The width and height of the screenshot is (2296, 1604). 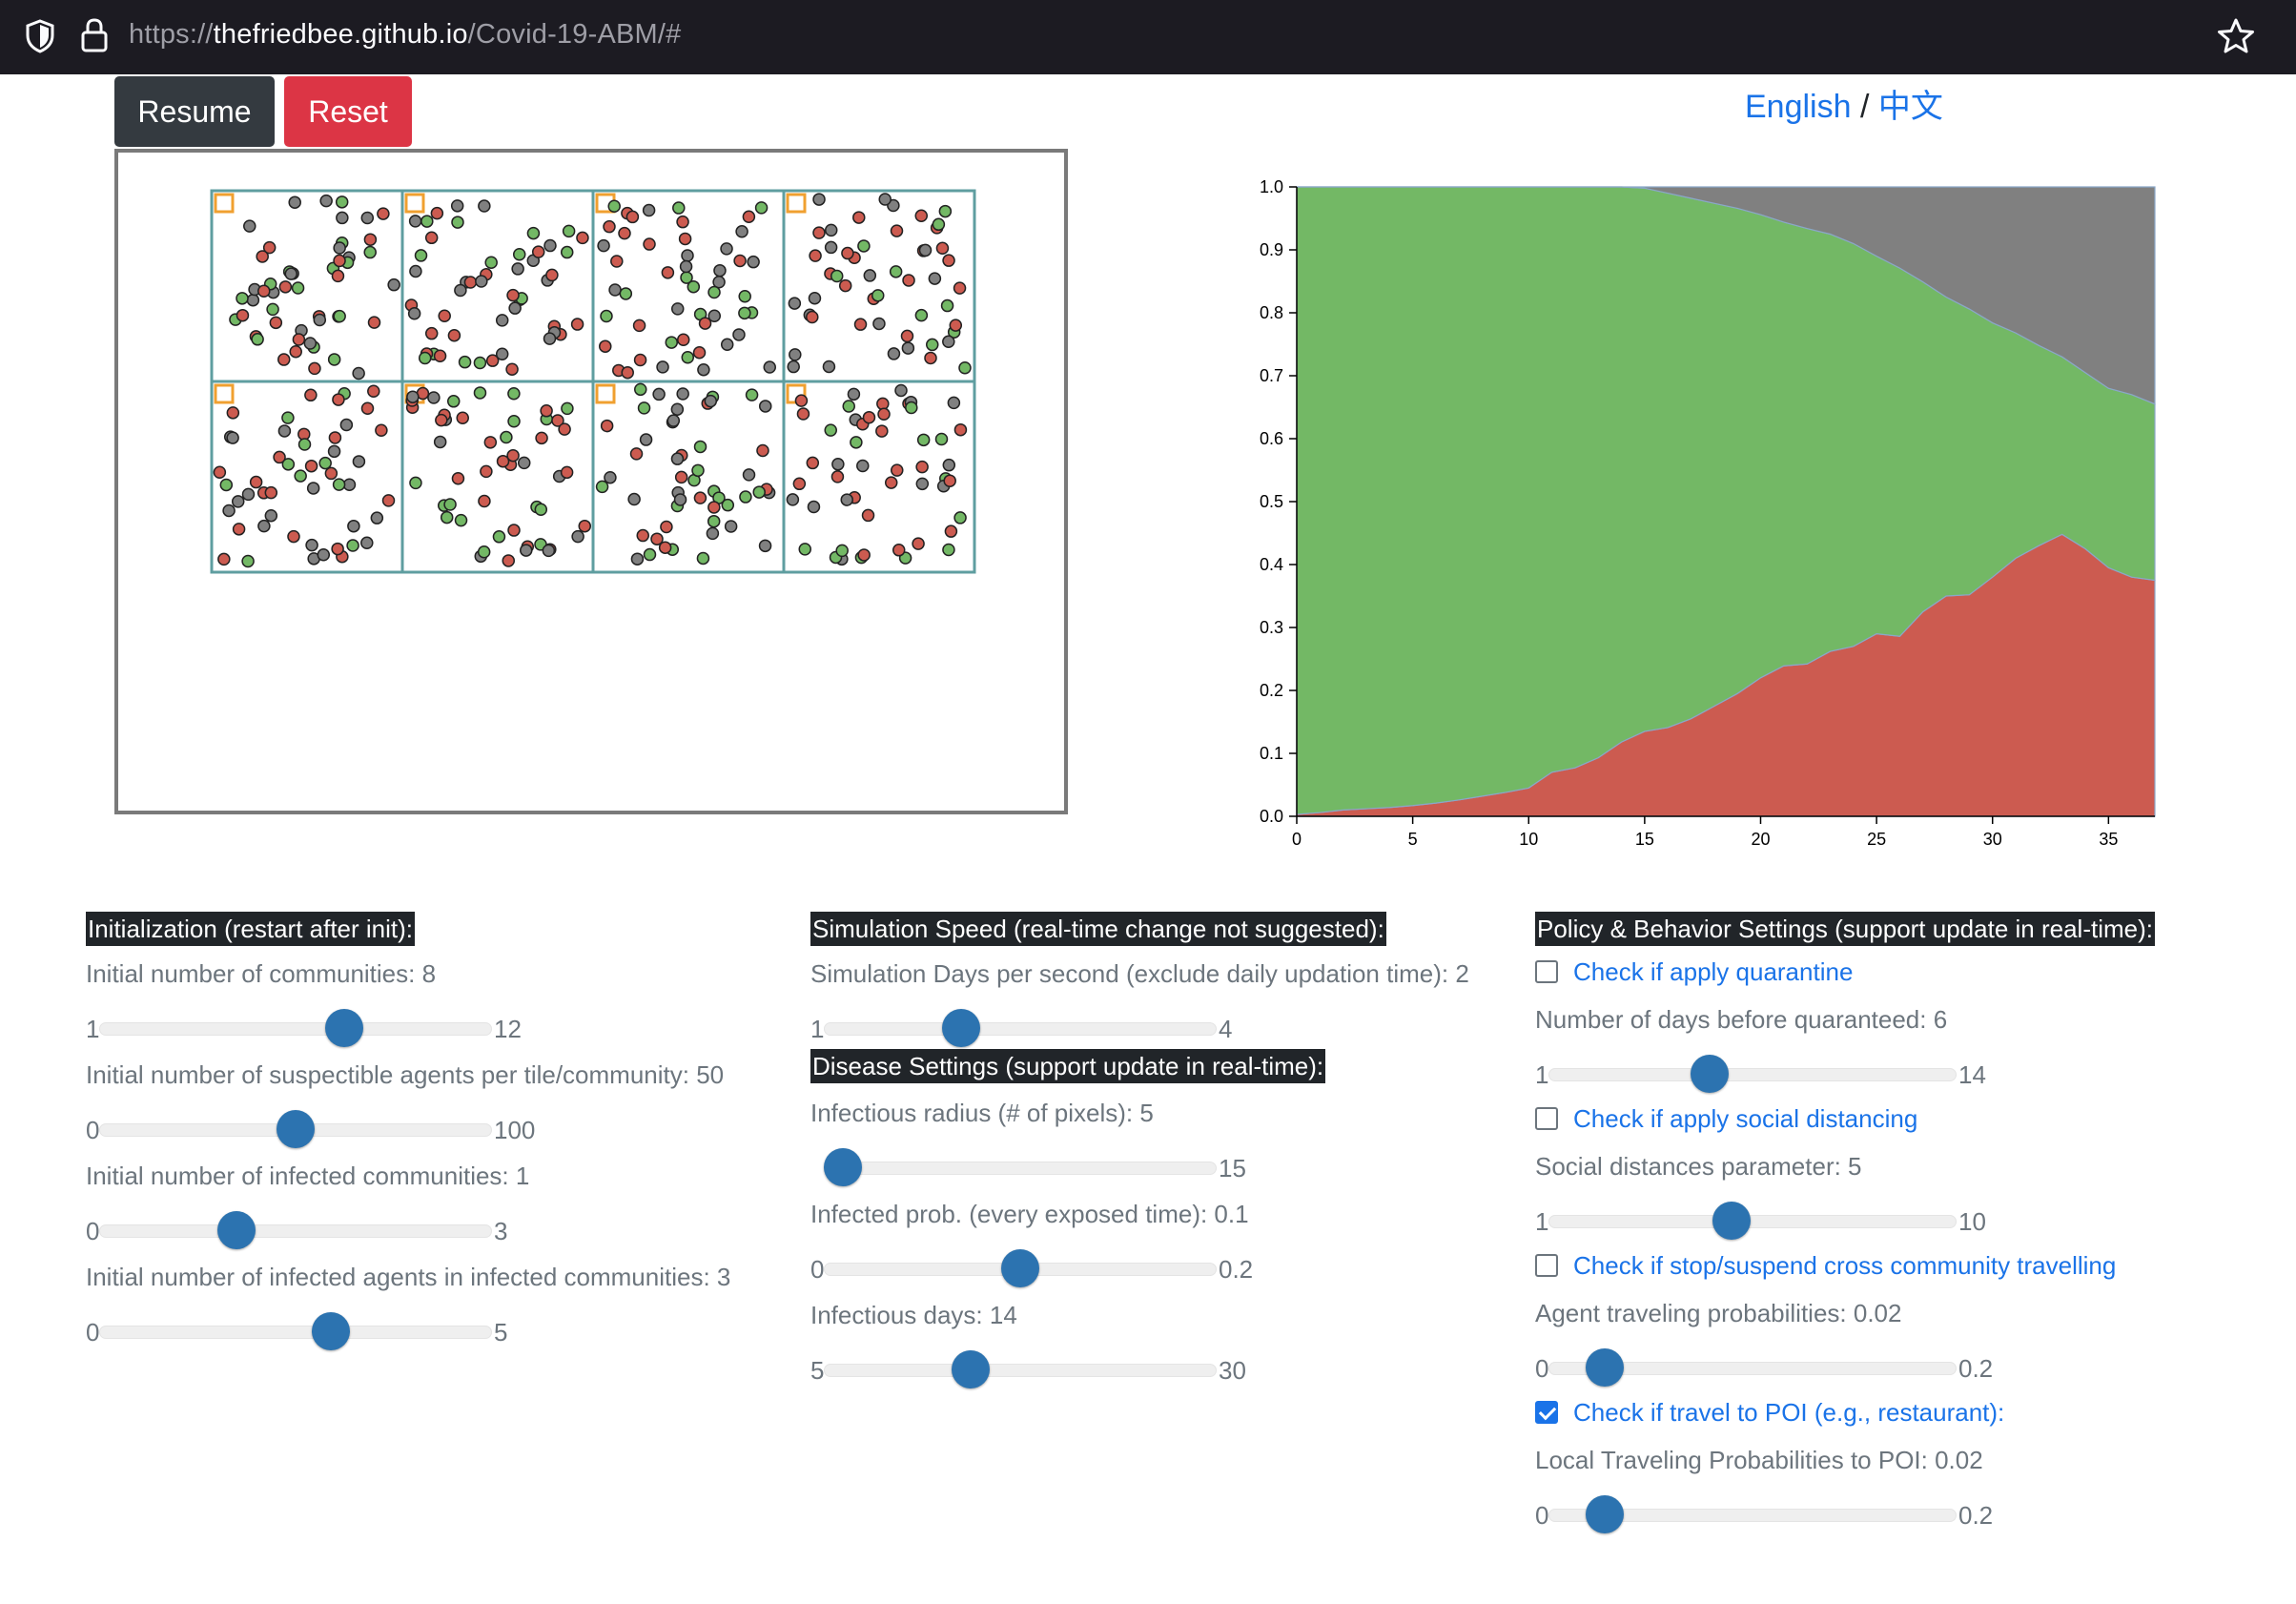 What do you see at coordinates (1798, 107) in the screenshot?
I see `english-link: English` at bounding box center [1798, 107].